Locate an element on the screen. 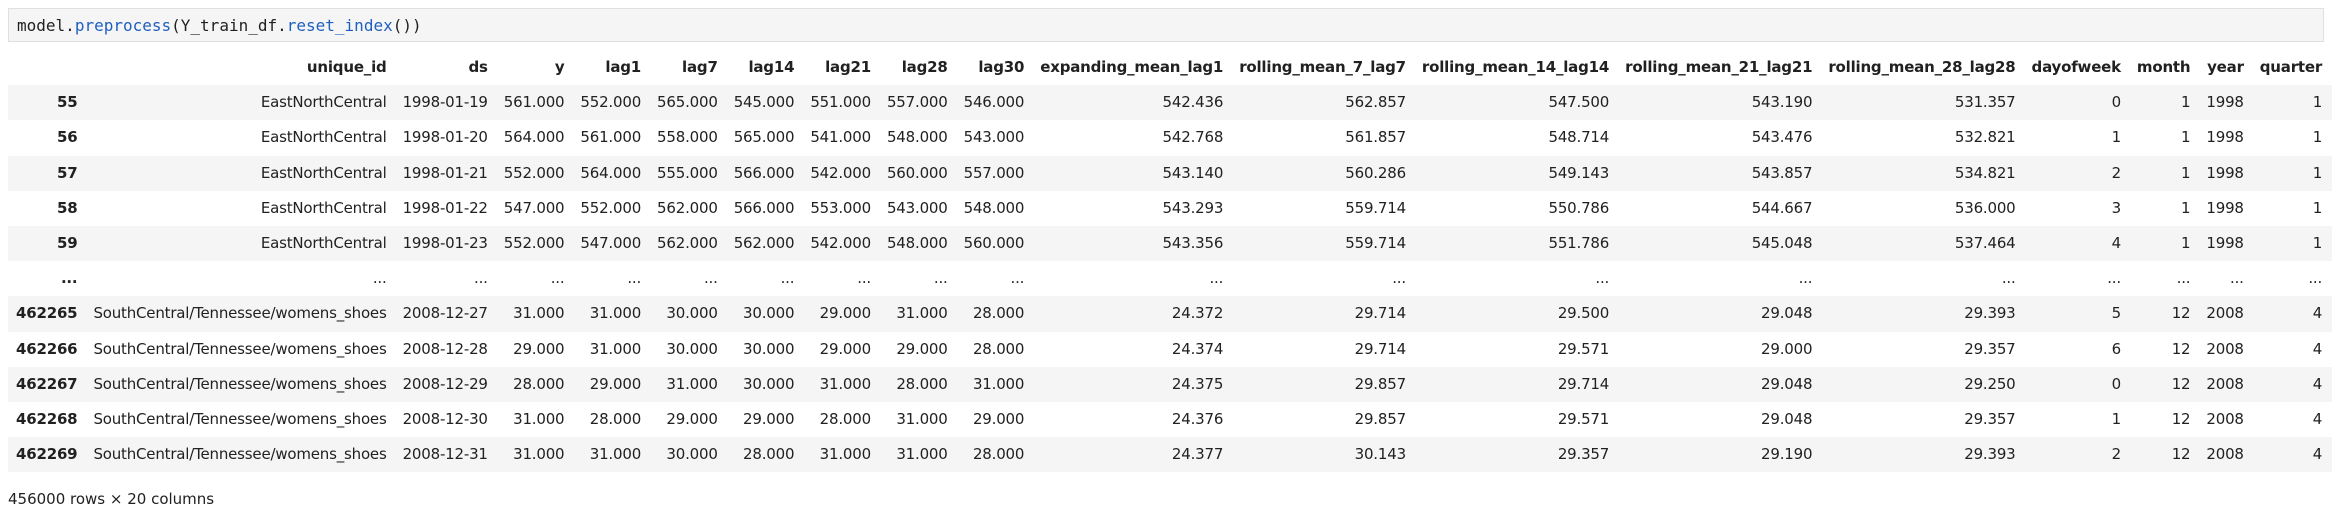 The width and height of the screenshot is (2332, 517). table-cell: 561.857 is located at coordinates (1375, 137).